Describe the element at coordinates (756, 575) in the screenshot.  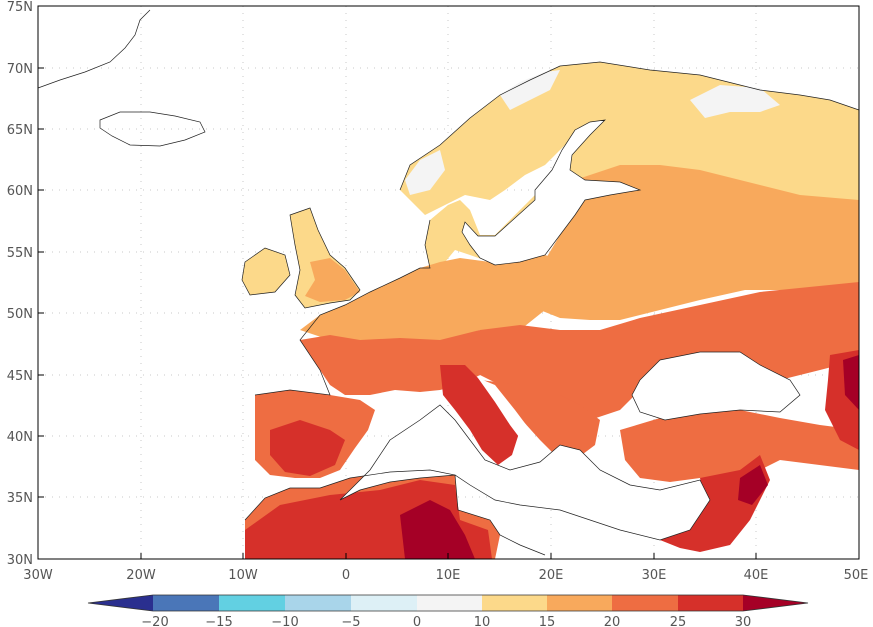
I see `lon-label: 40E` at that location.